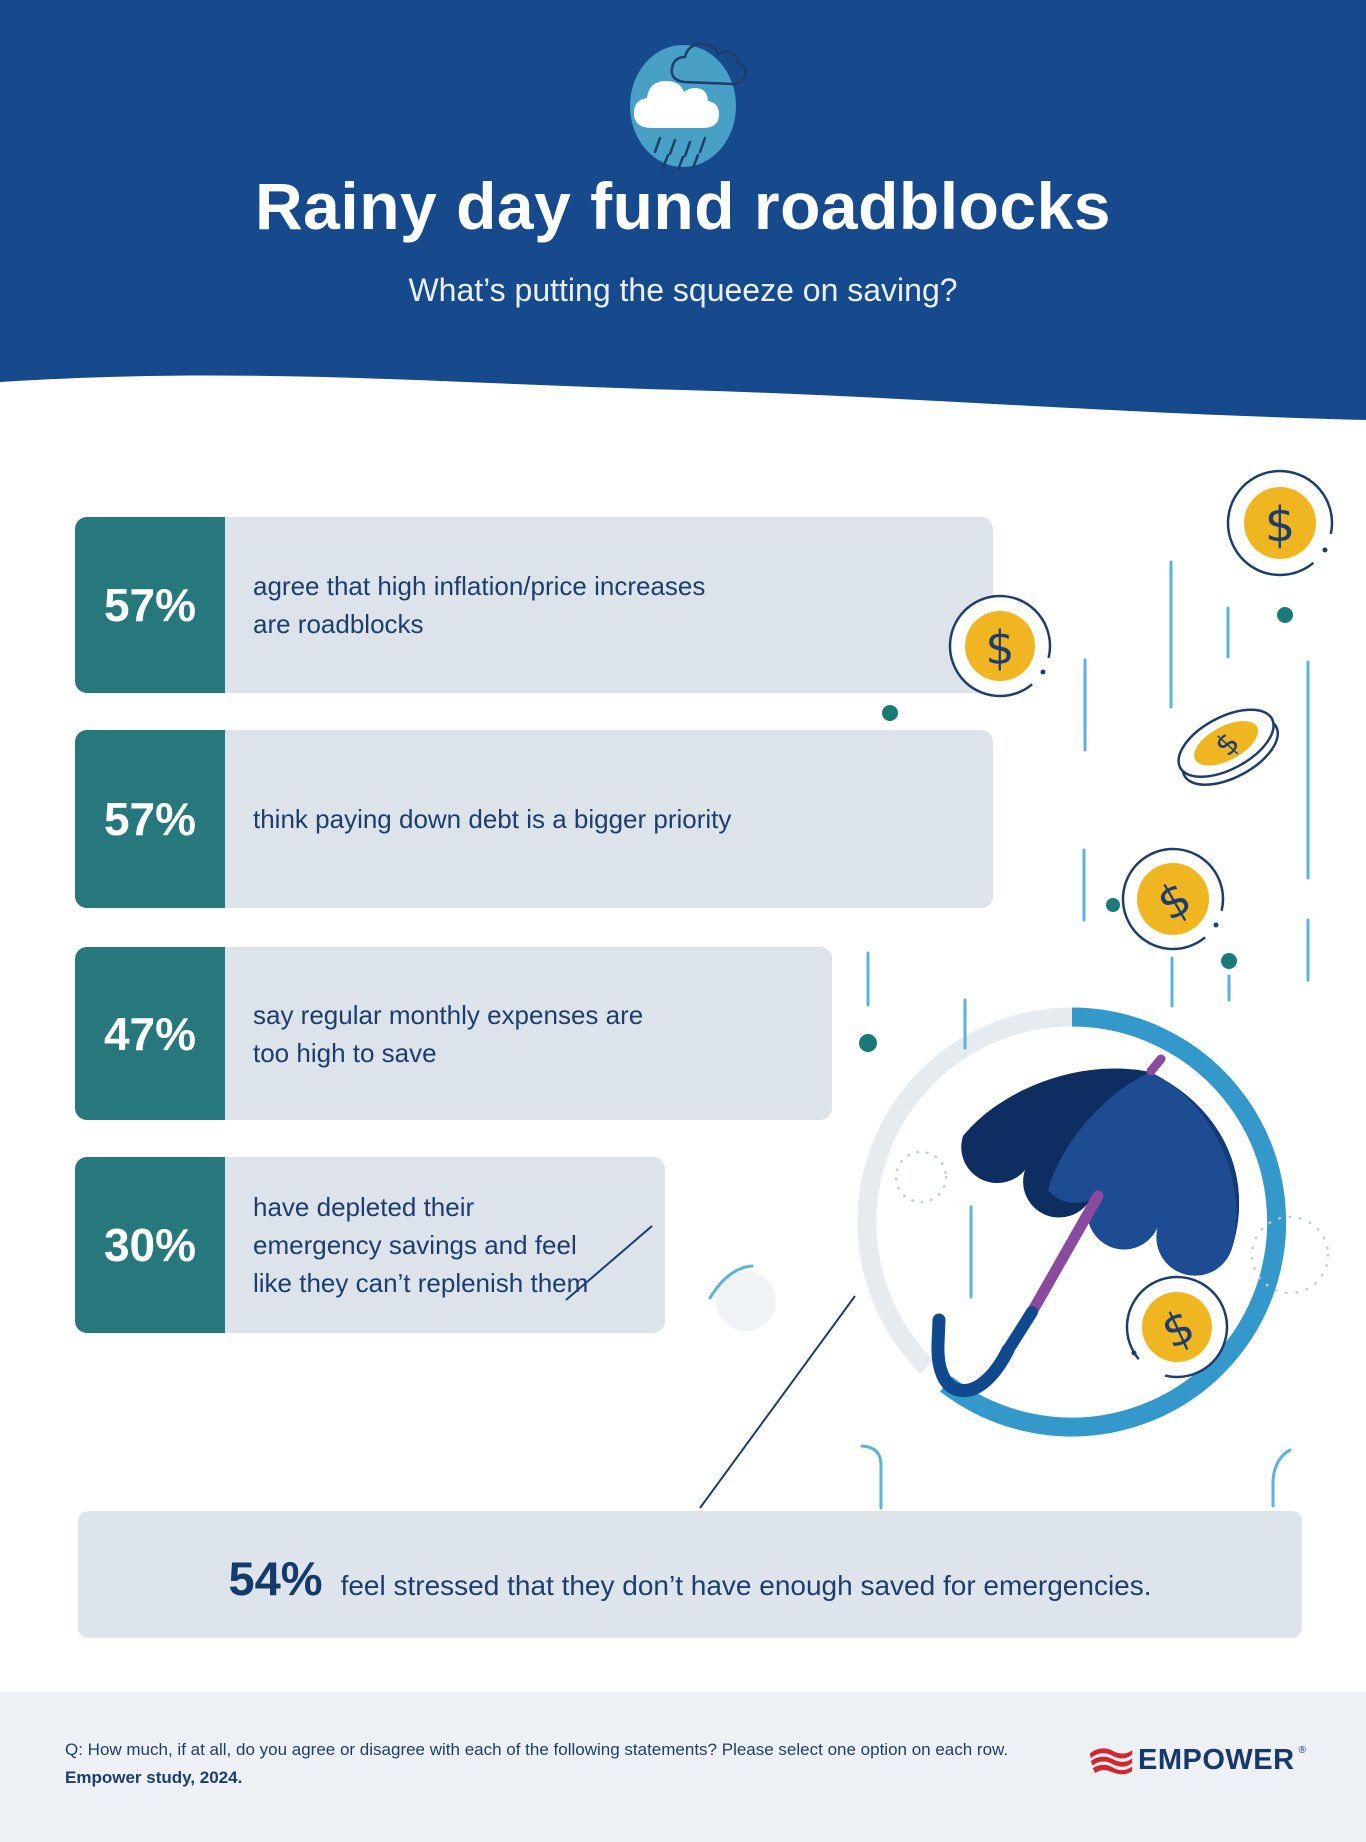  Describe the element at coordinates (1065, 1254) in the screenshot. I see `umbrella-shaft` at that location.